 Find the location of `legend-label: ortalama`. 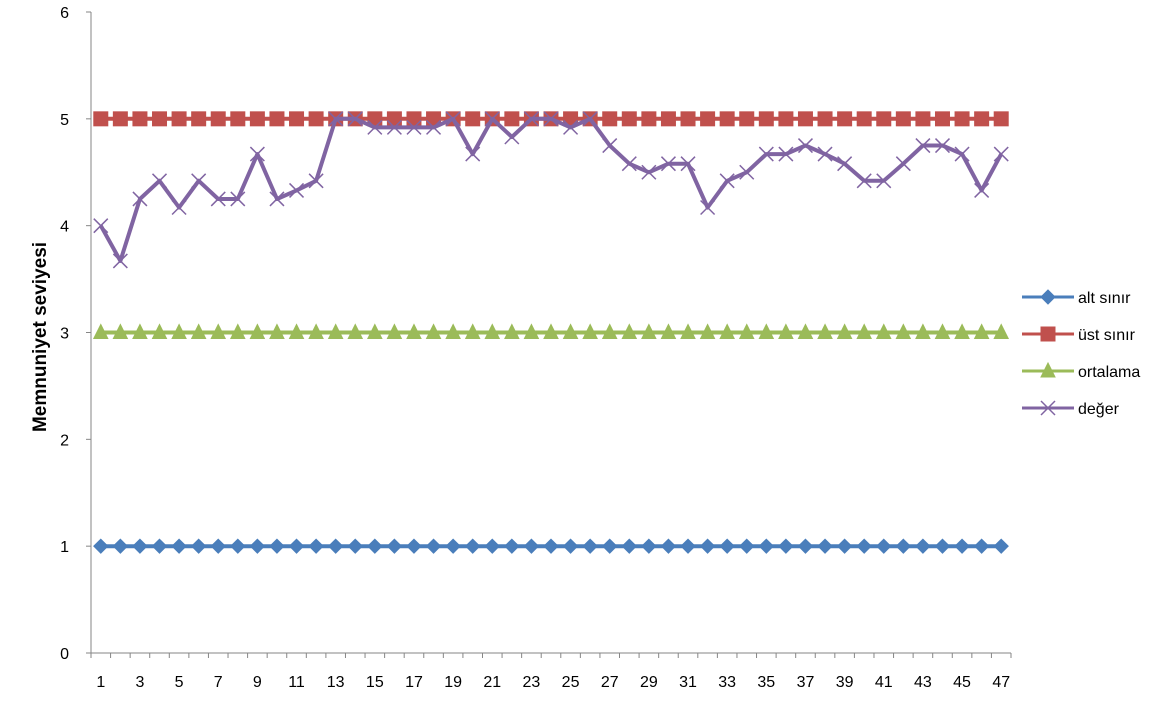

legend-label: ortalama is located at coordinates (1109, 372).